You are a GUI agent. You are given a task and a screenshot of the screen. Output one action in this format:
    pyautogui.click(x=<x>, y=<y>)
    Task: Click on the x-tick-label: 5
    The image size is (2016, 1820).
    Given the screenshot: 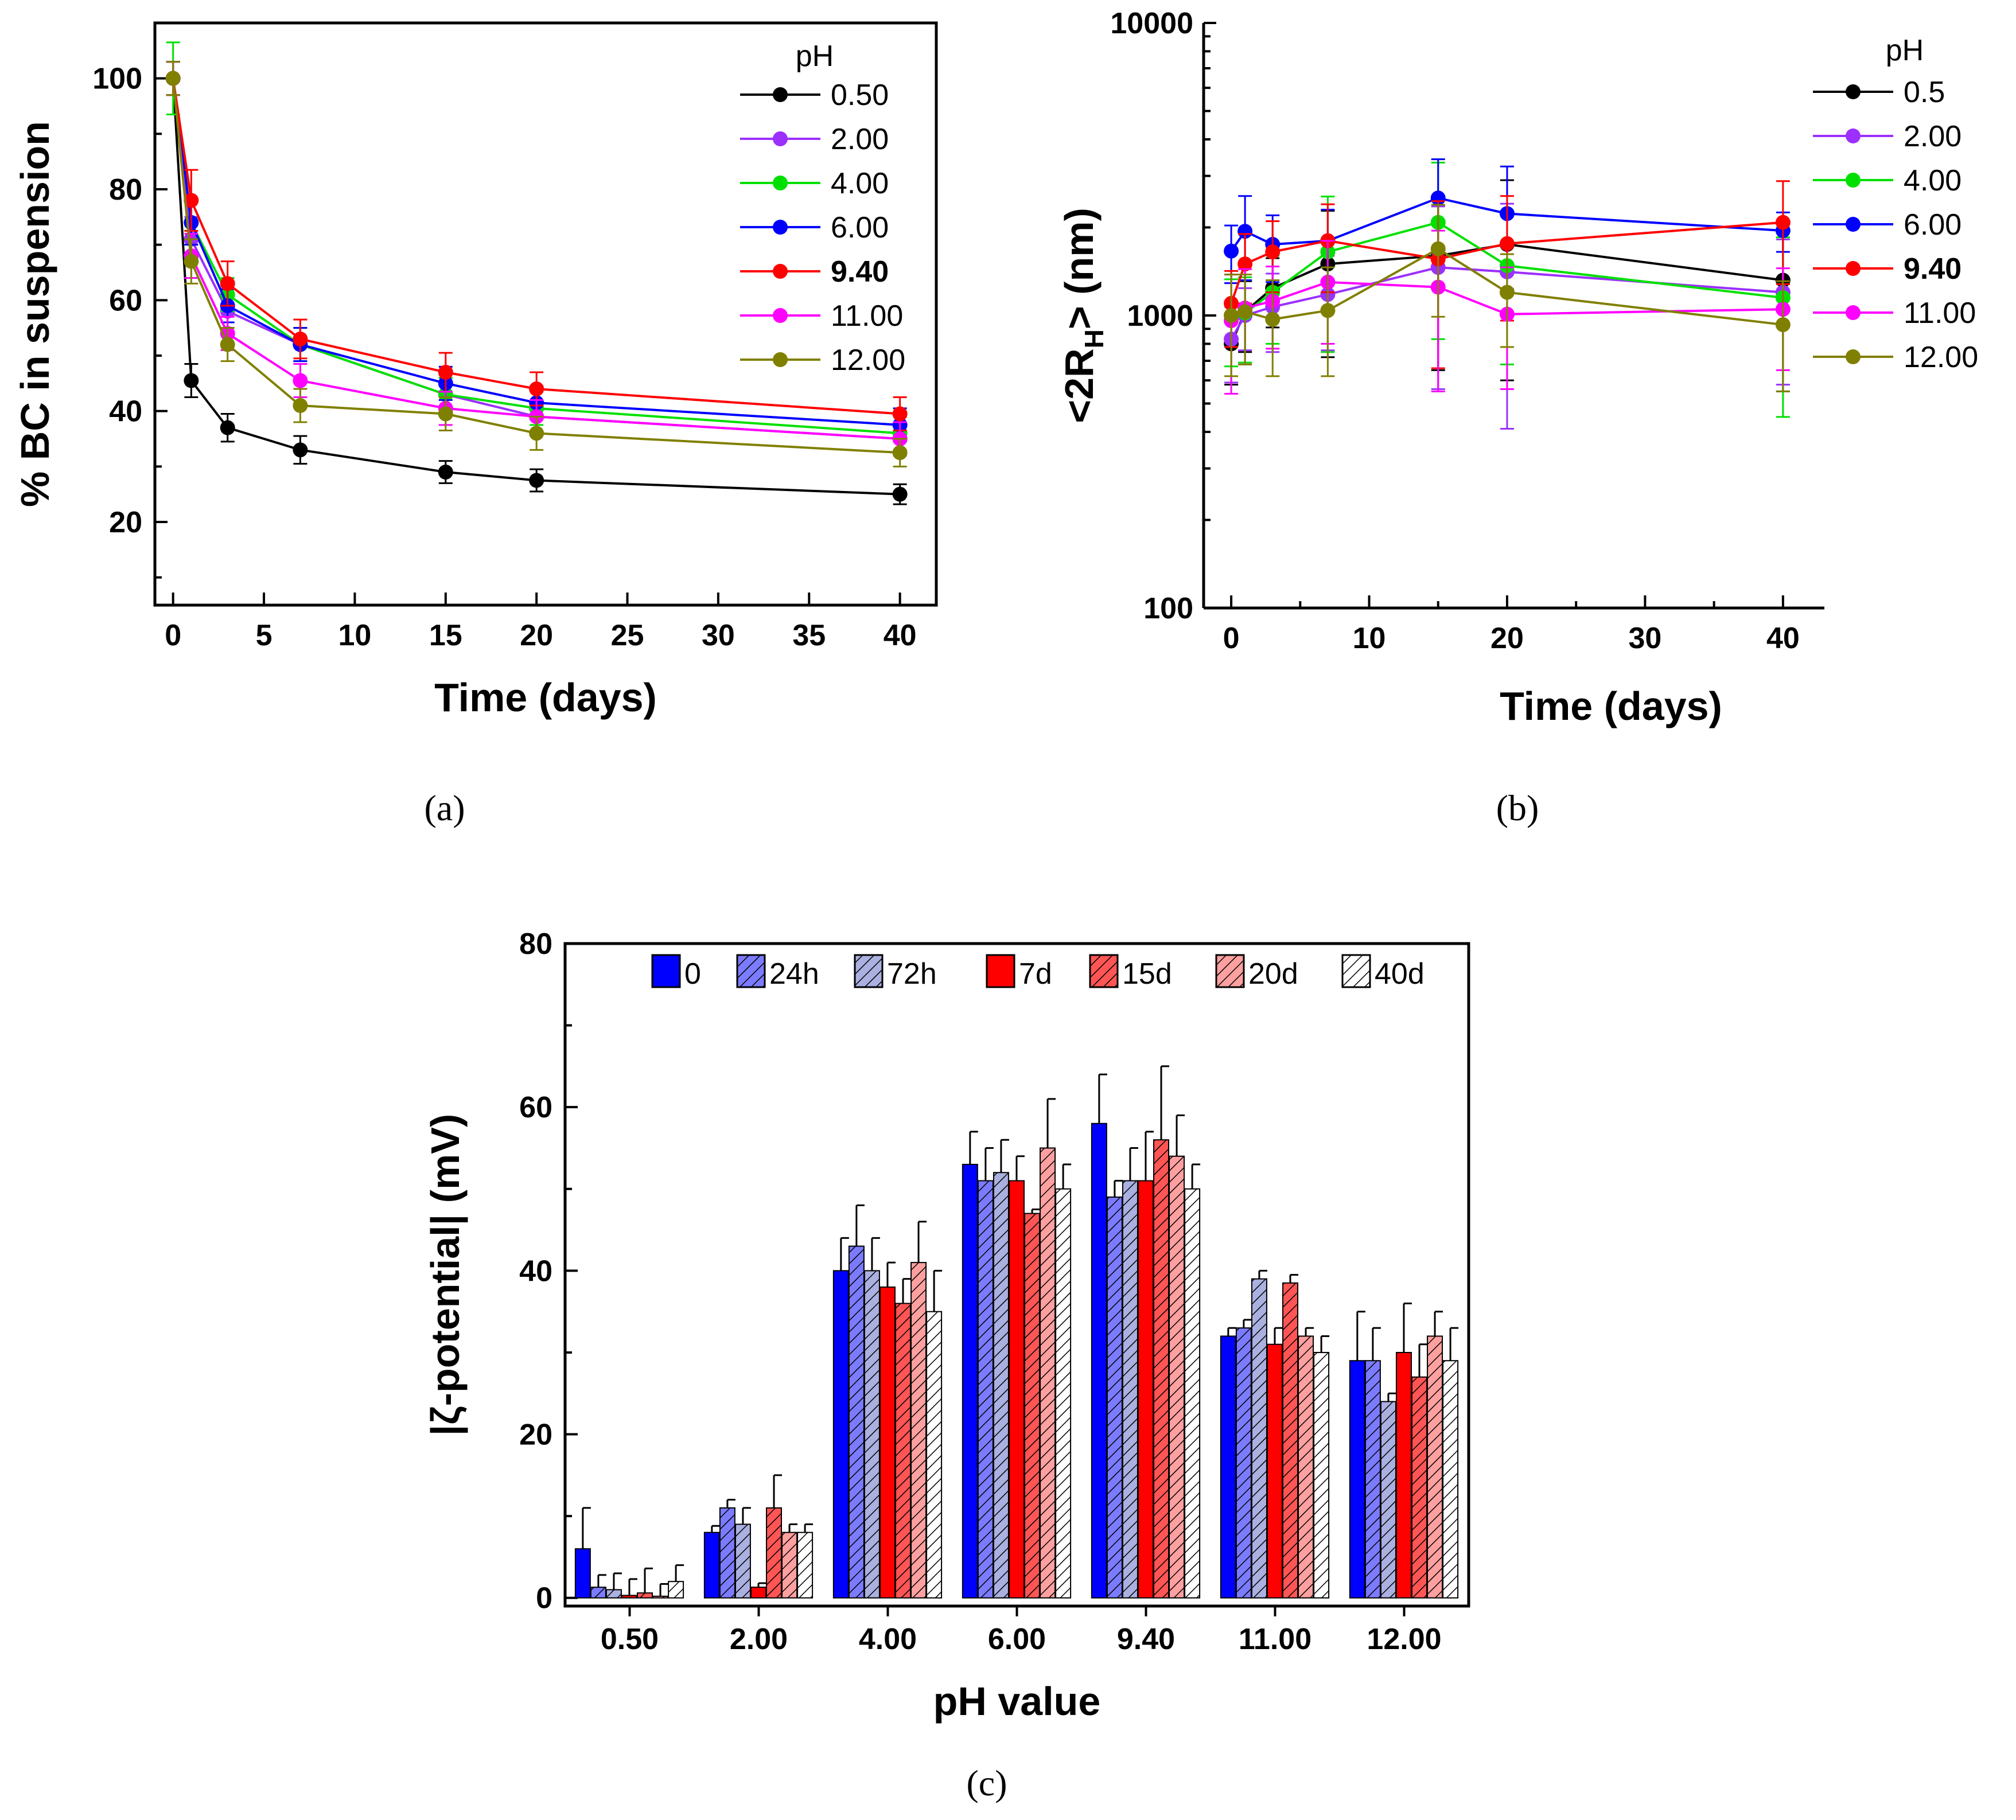 What is the action you would take?
    pyautogui.click(x=264, y=636)
    